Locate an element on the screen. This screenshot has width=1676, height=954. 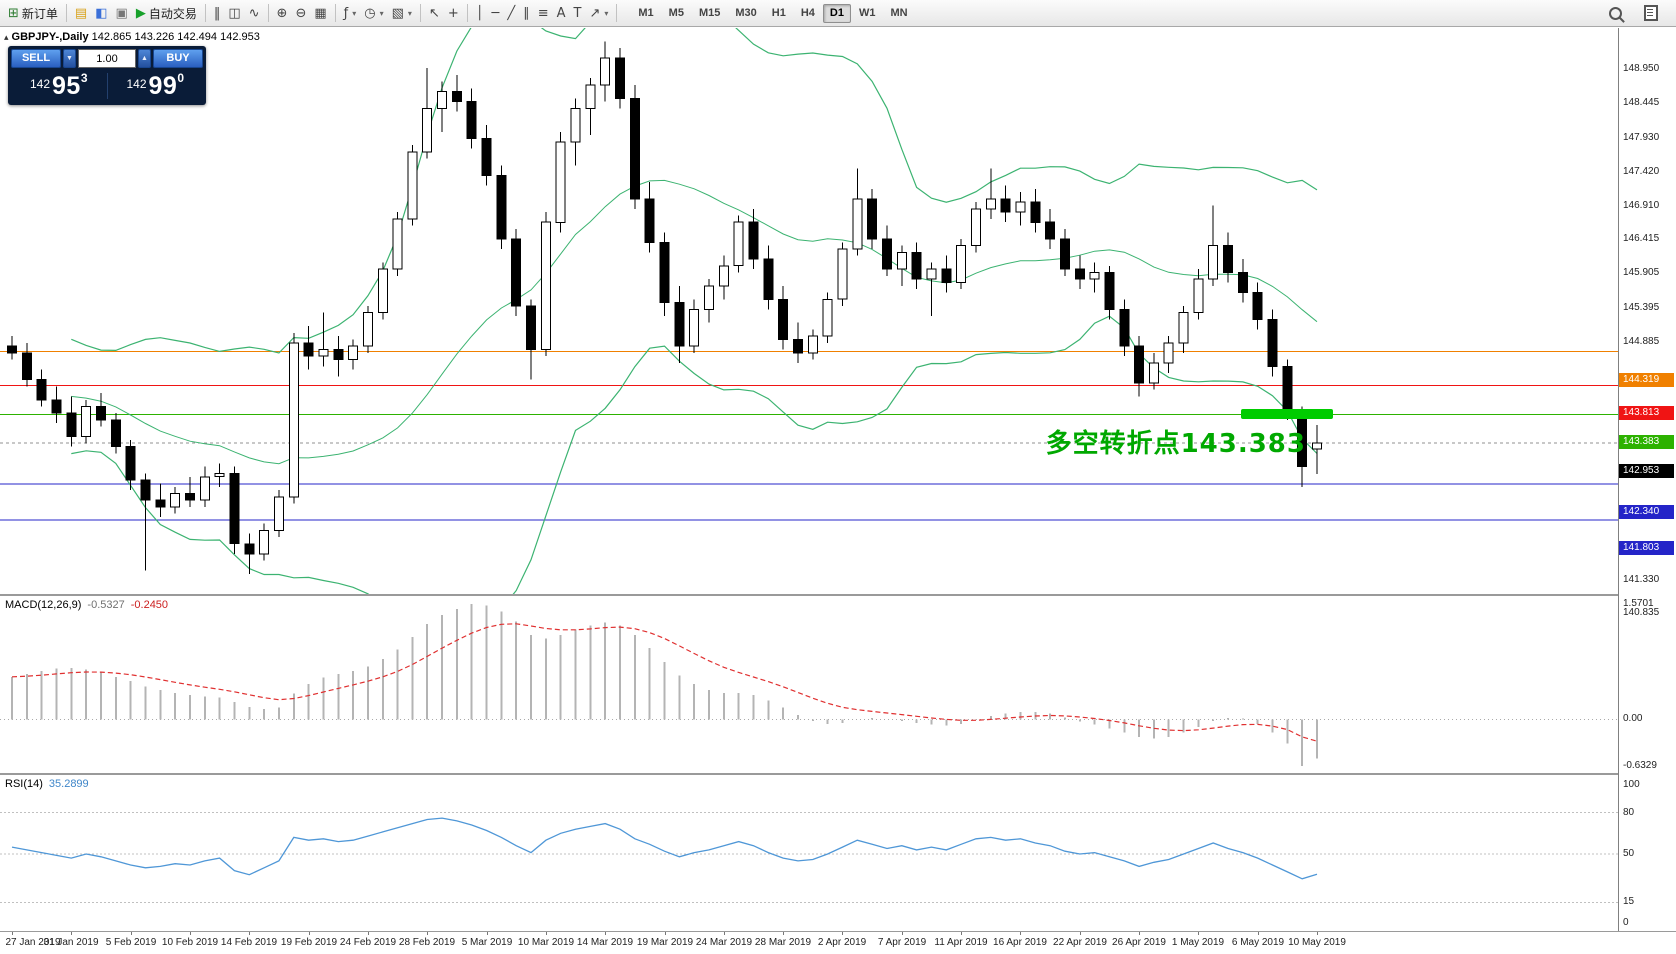
price-divider is located at coordinates (107, 86).